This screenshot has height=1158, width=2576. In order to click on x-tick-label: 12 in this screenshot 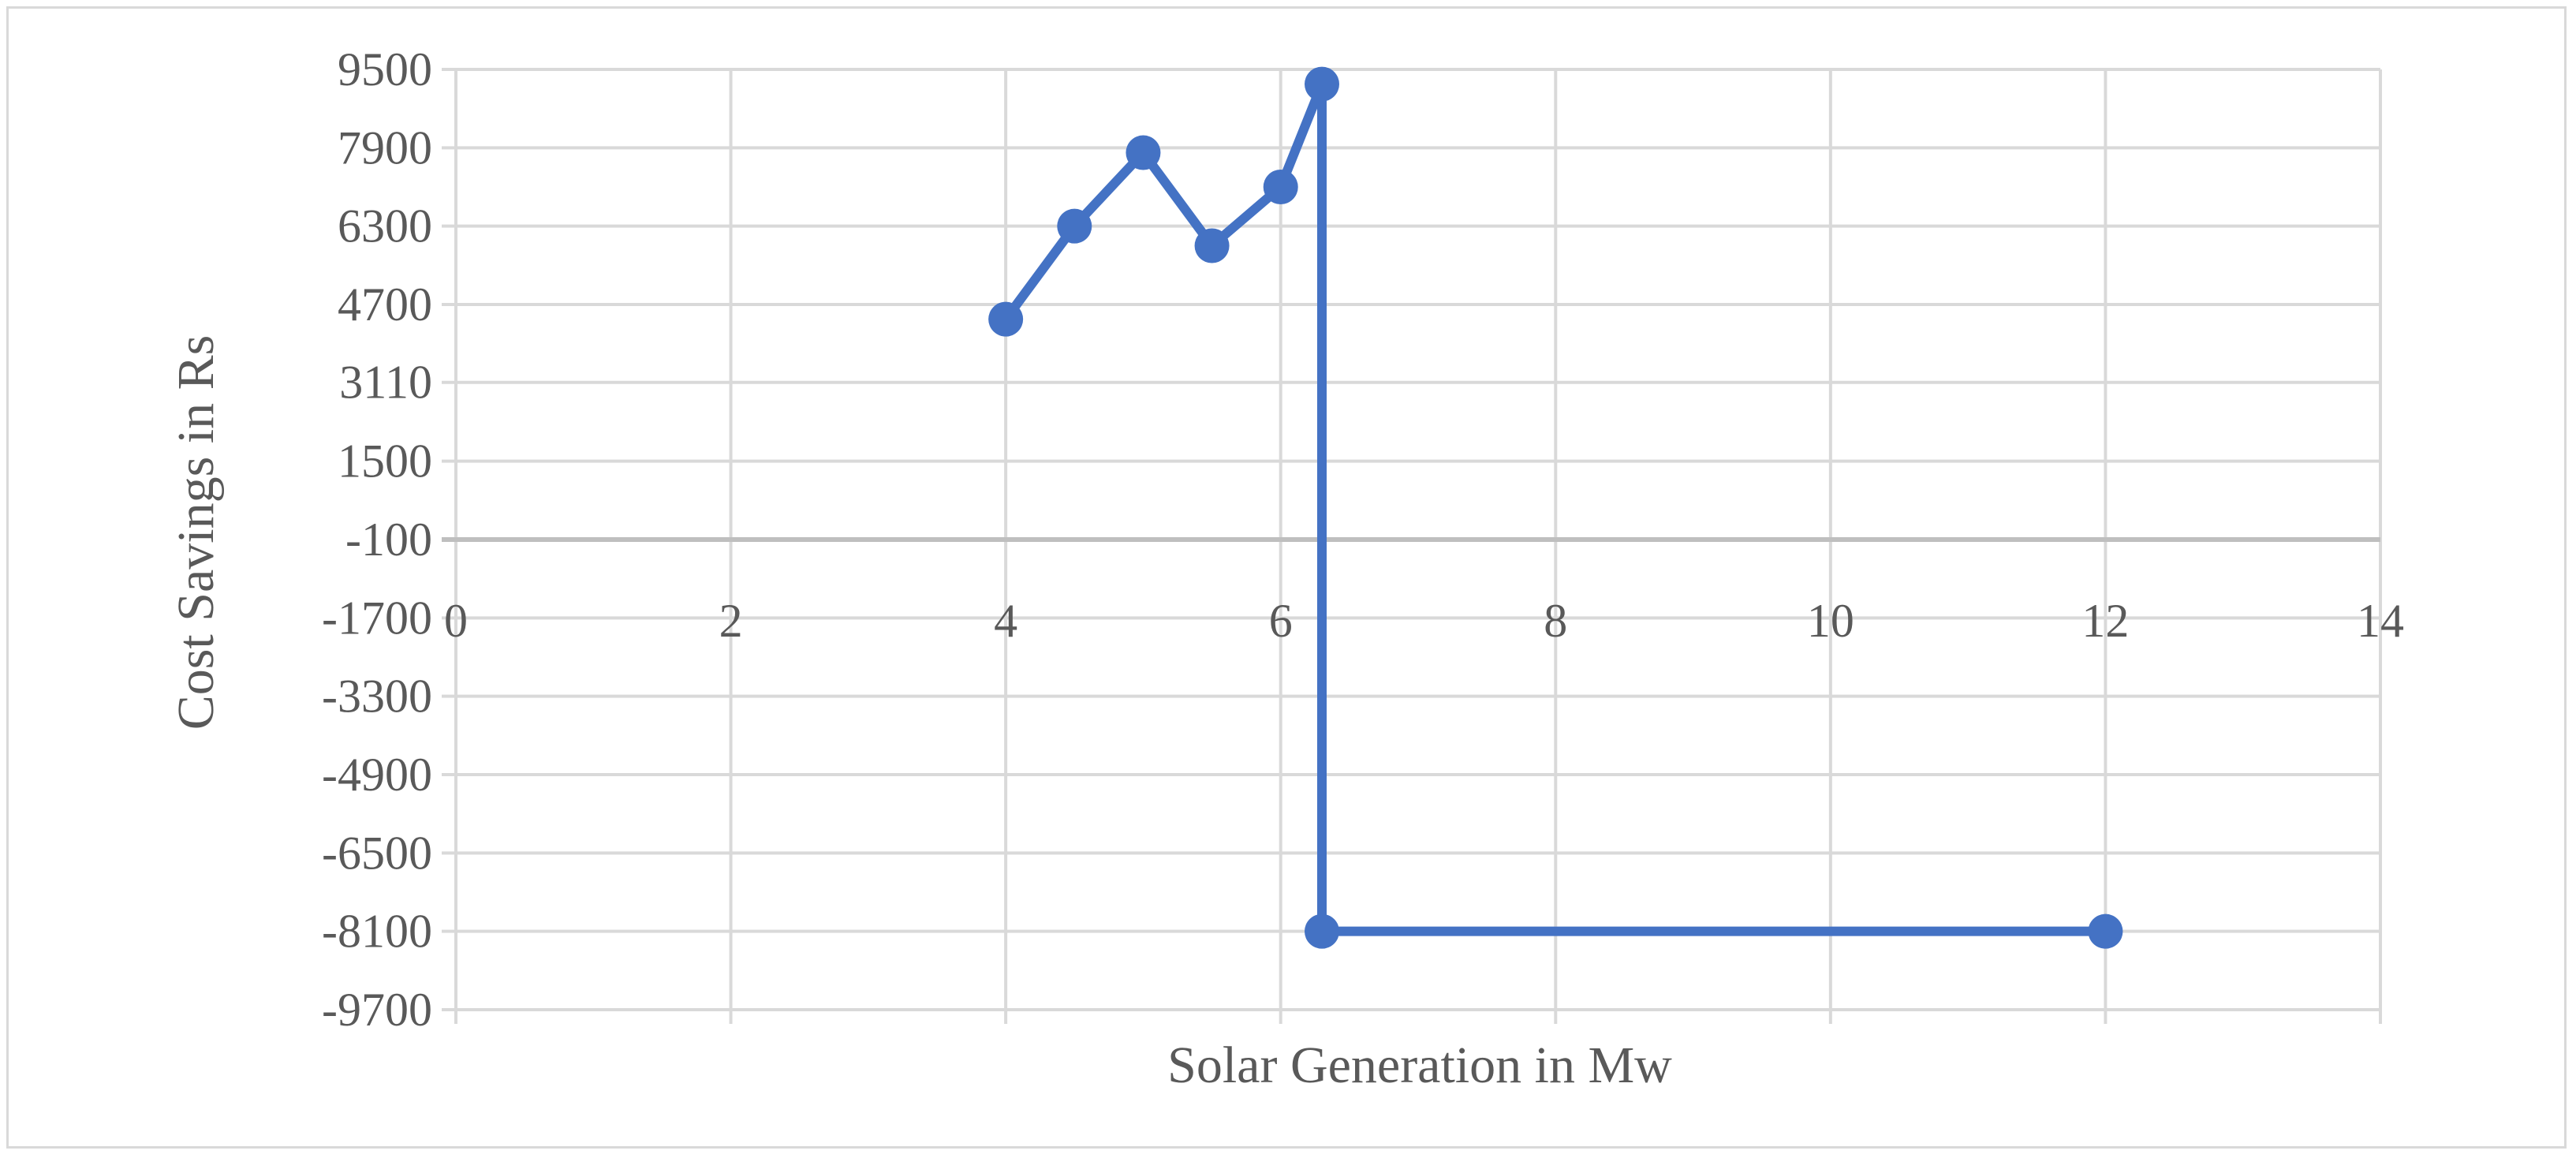, I will do `click(2105, 621)`.